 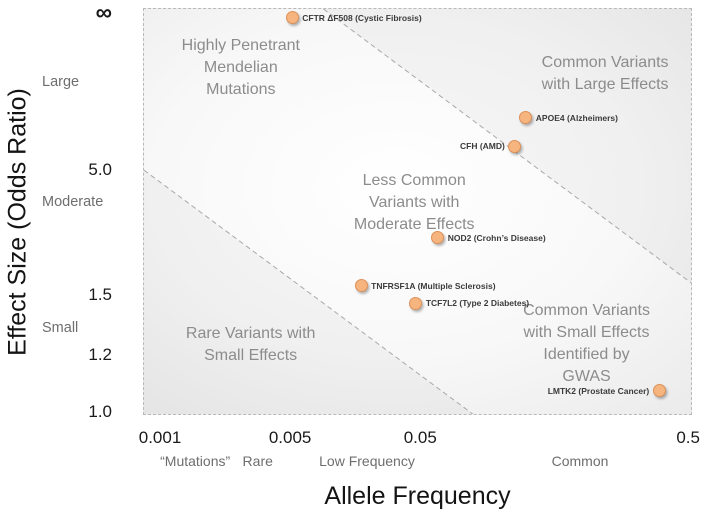 I want to click on region-label-rare-variants-with-small-effects: Rare Variants with Small Effects, so click(x=251, y=345).